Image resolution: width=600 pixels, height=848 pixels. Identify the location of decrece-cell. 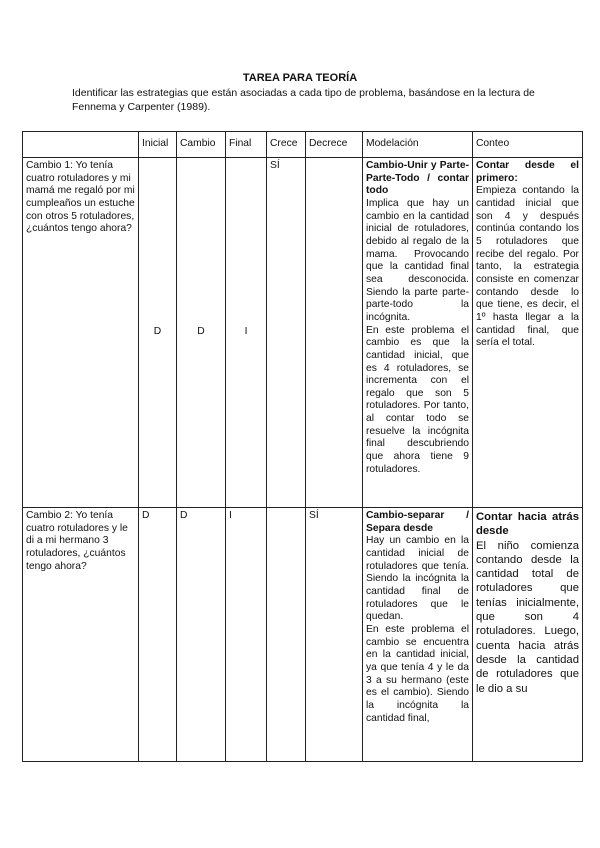
(334, 332).